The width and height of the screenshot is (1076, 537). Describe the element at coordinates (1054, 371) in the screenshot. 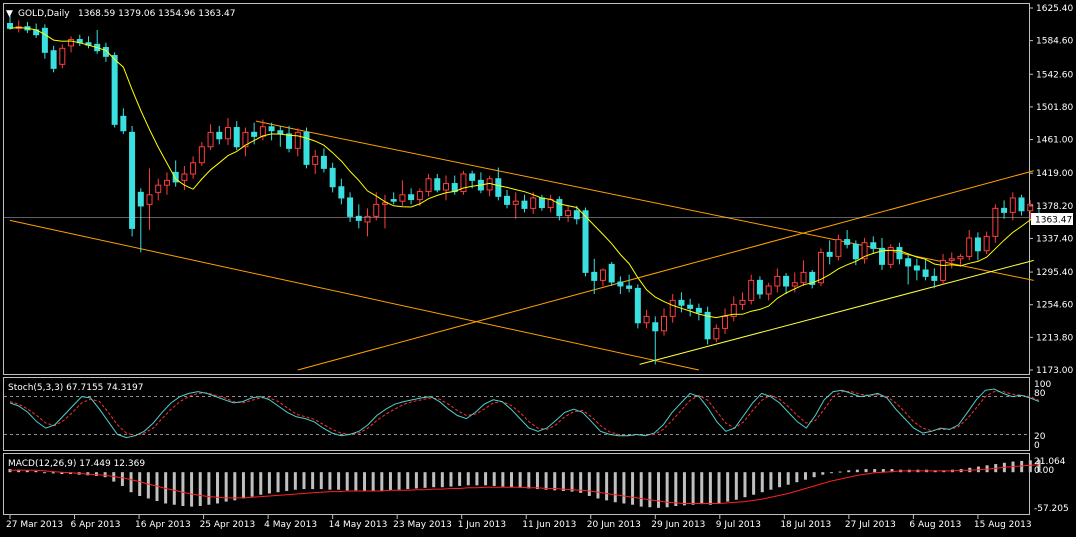

I see `price-tick-label: 1173.00` at that location.